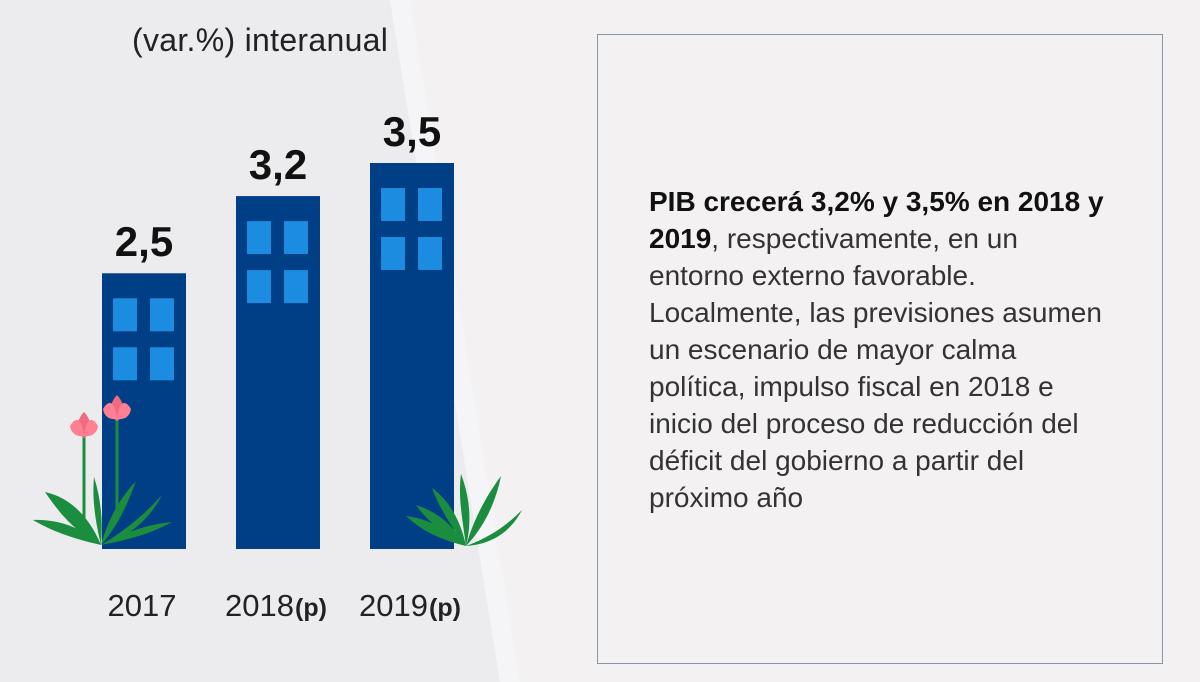  I want to click on value-label-2019-text: 3,5, so click(412, 131).